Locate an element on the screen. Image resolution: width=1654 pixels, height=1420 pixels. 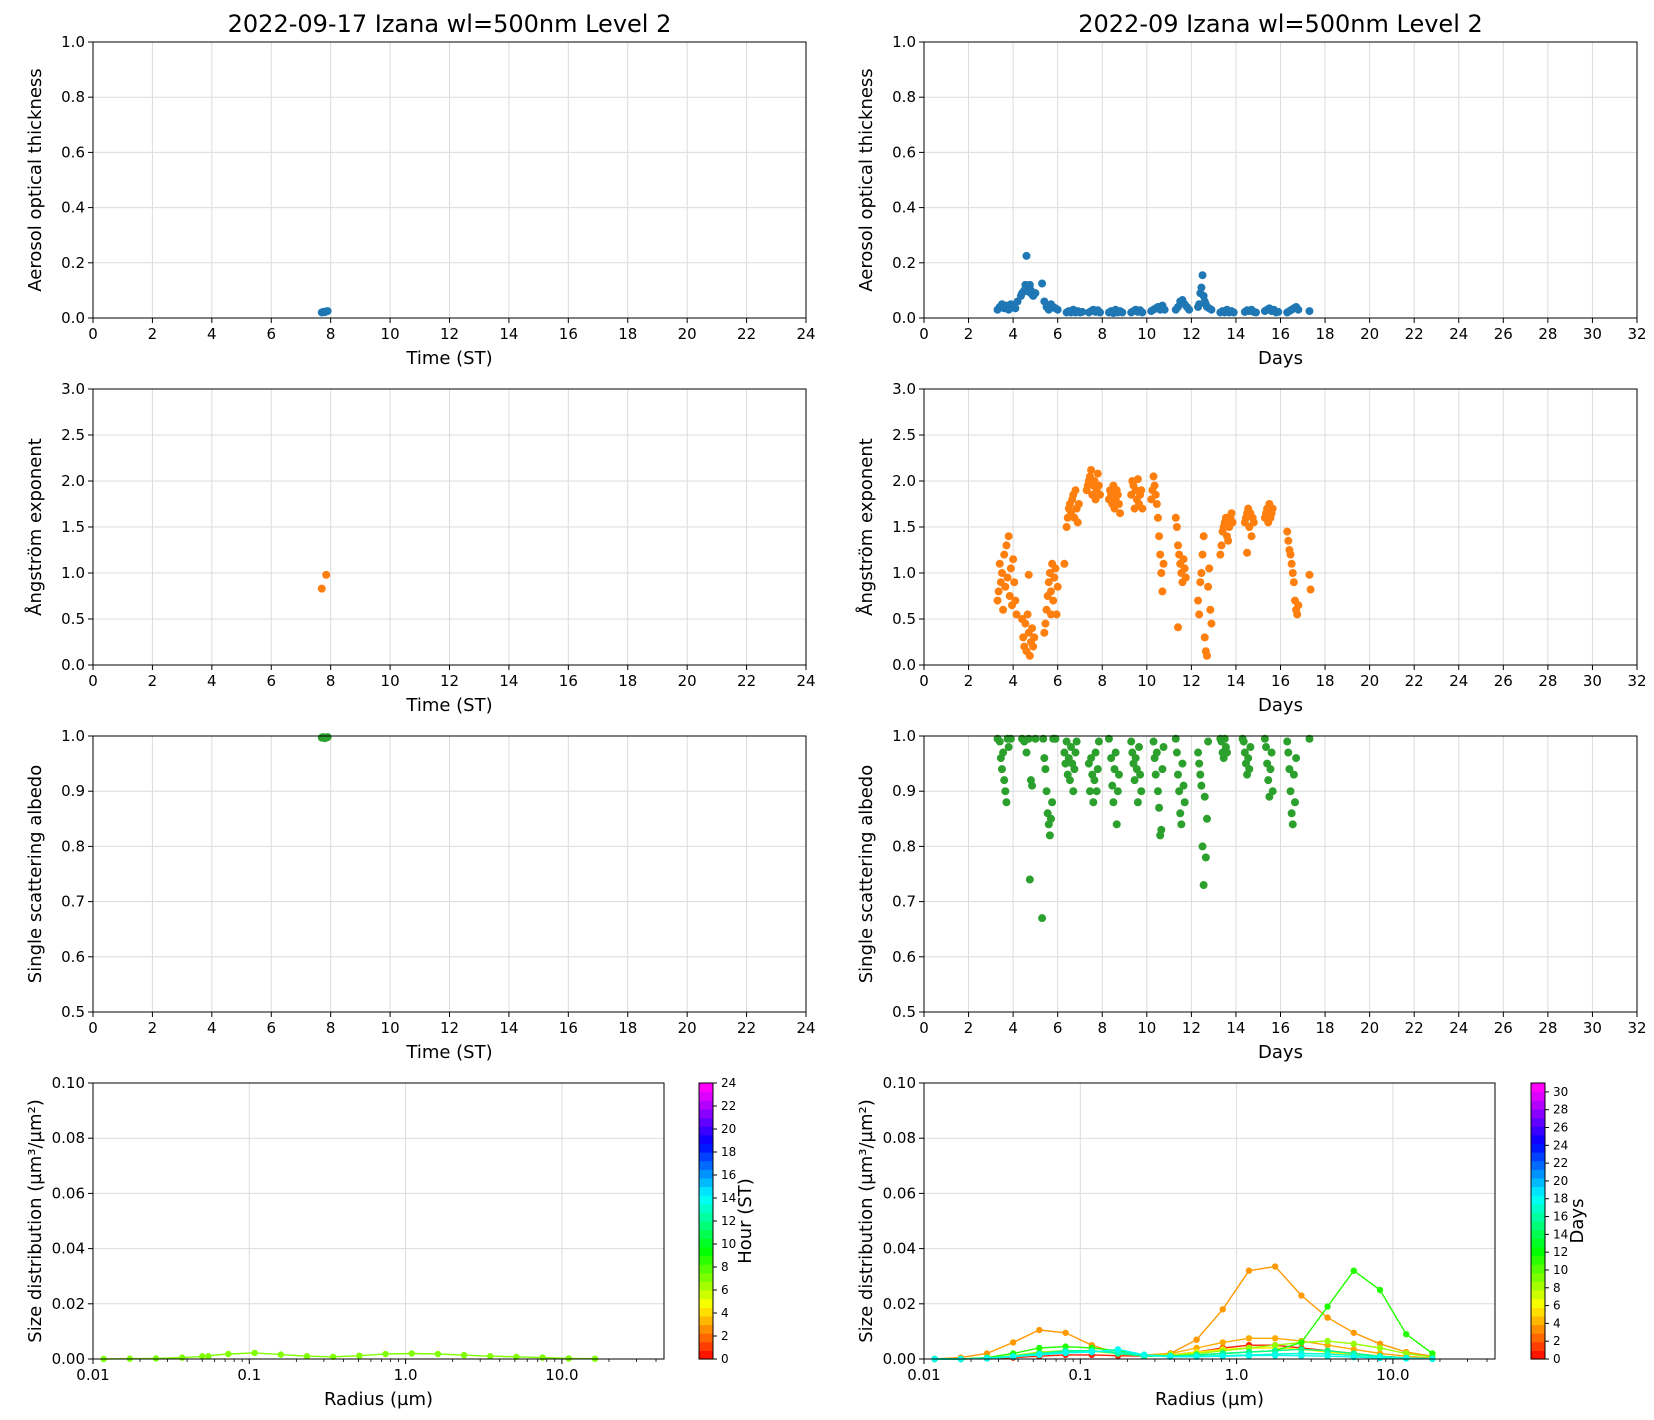
x-tick-label: 14 is located at coordinates (508, 1028).